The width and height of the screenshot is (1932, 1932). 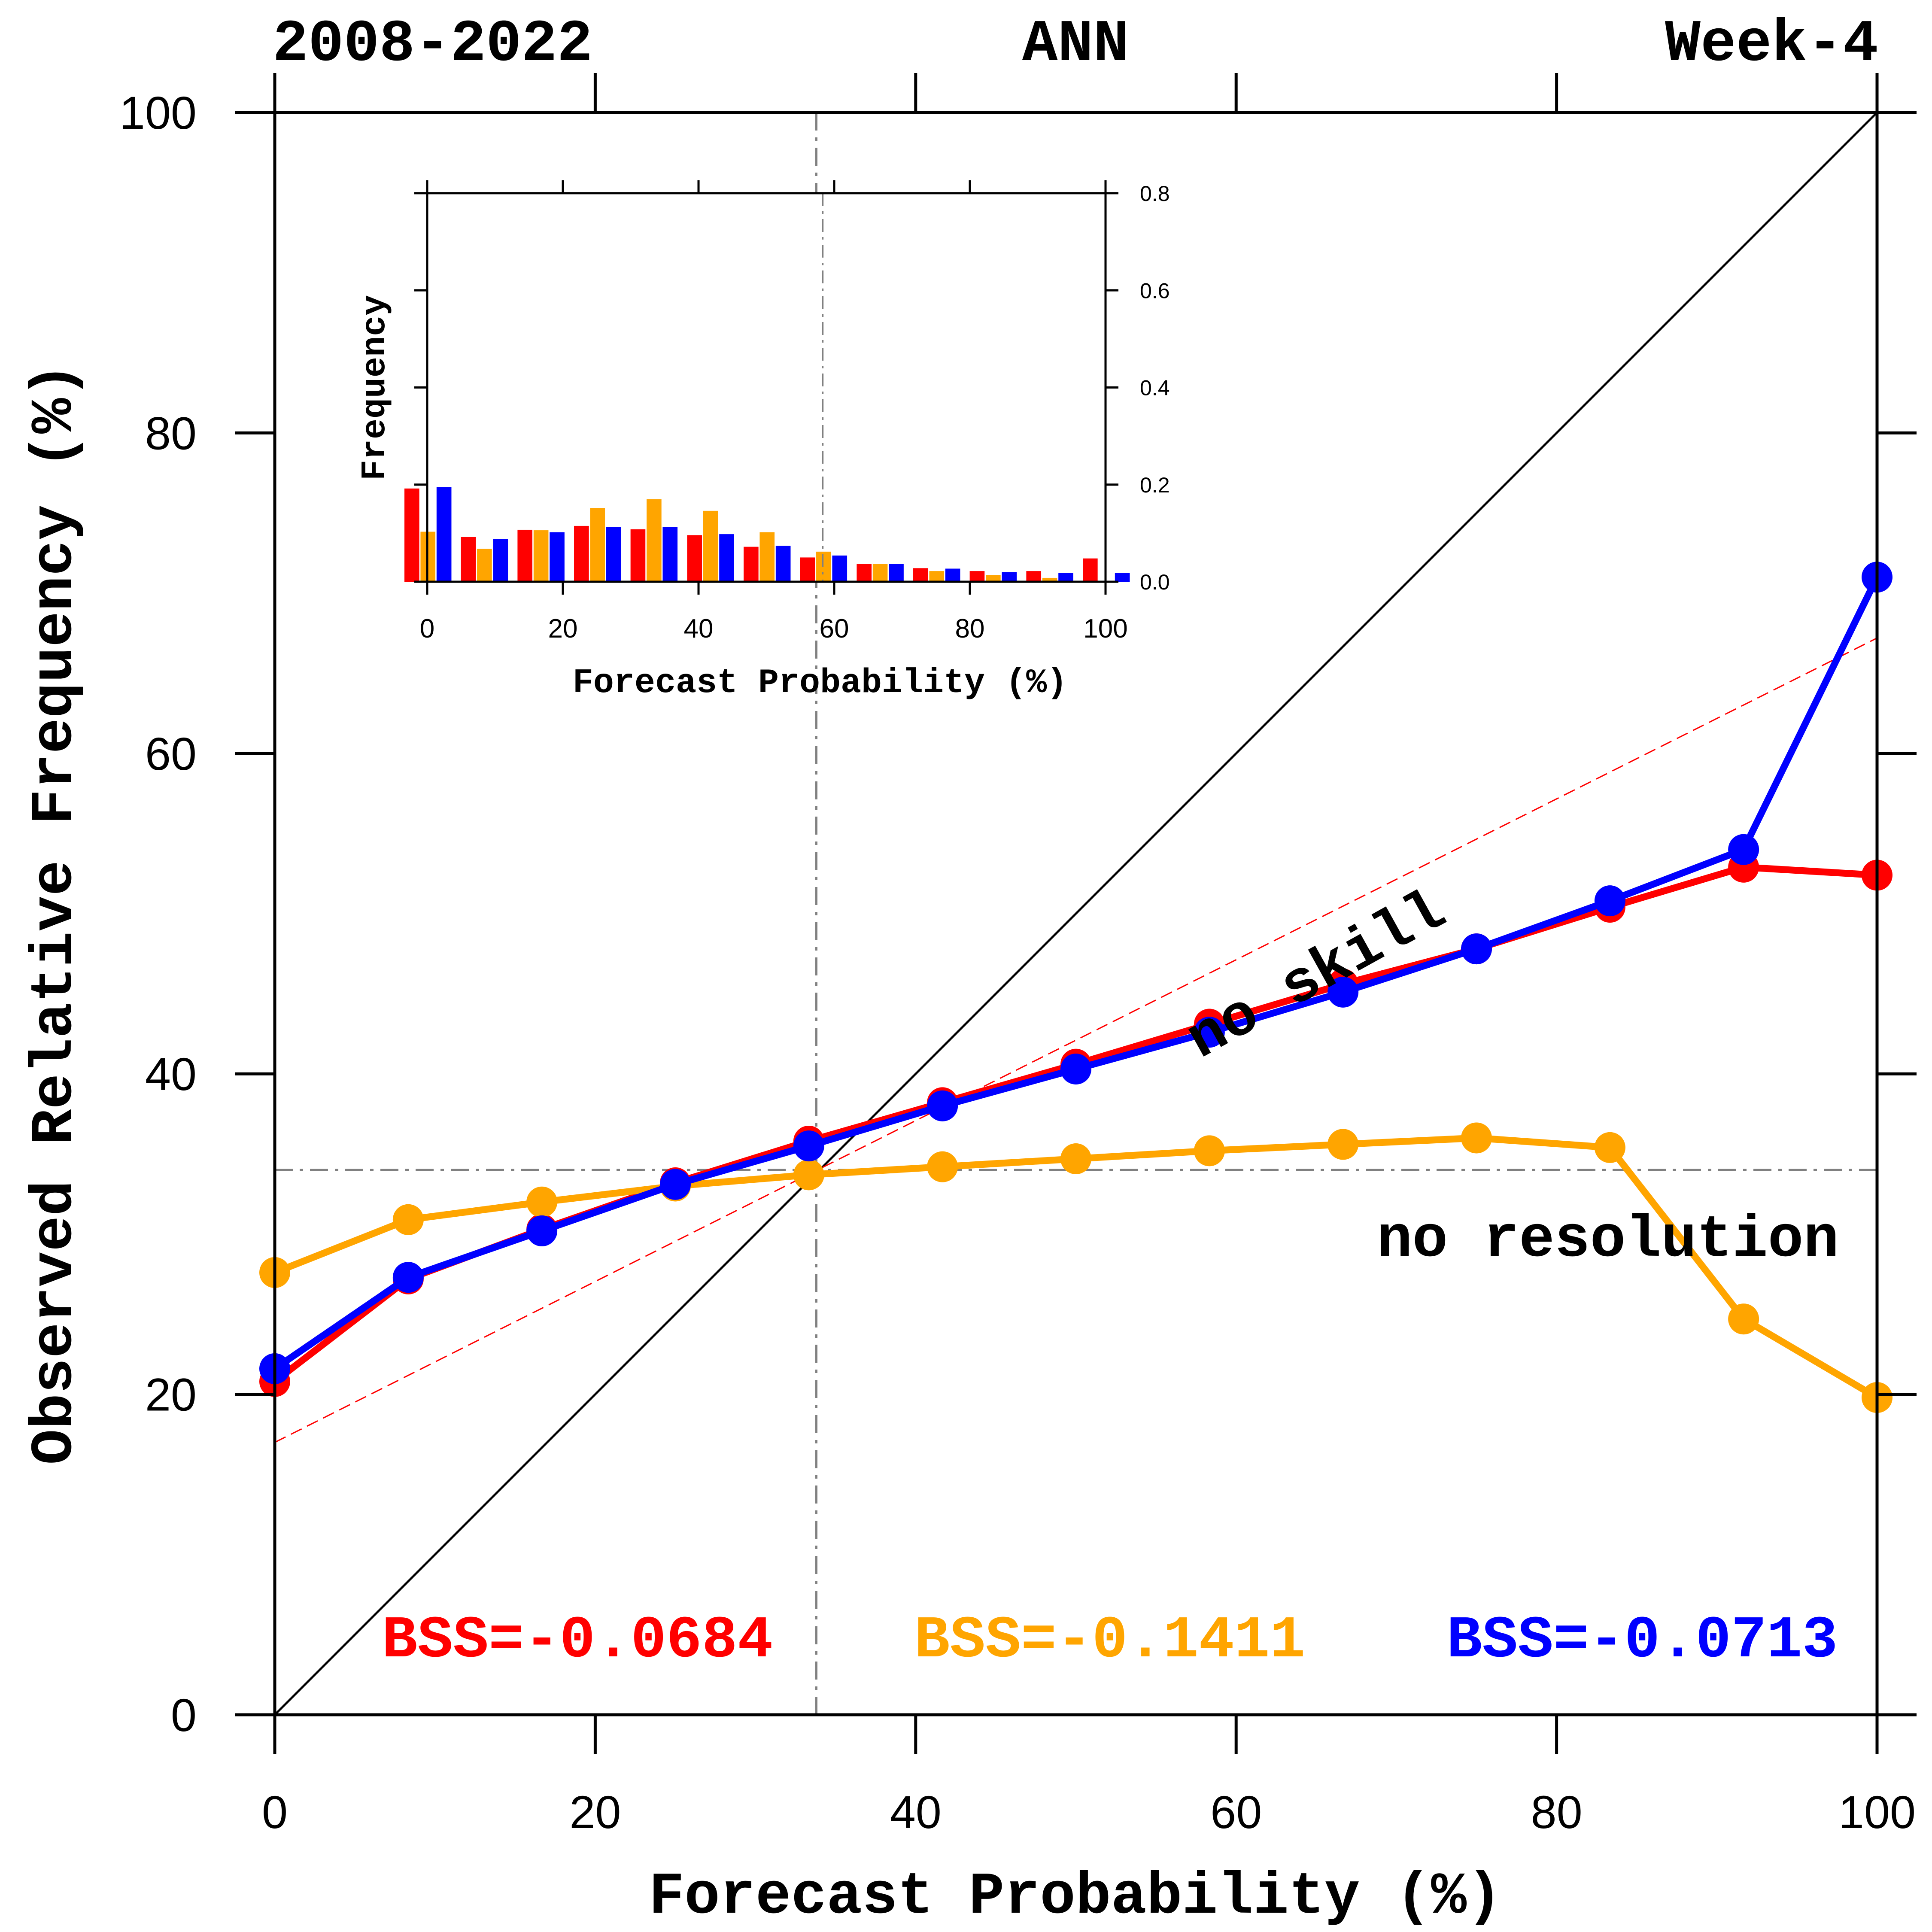 What do you see at coordinates (834, 629) in the screenshot?
I see `inset-x-tick-label: 60` at bounding box center [834, 629].